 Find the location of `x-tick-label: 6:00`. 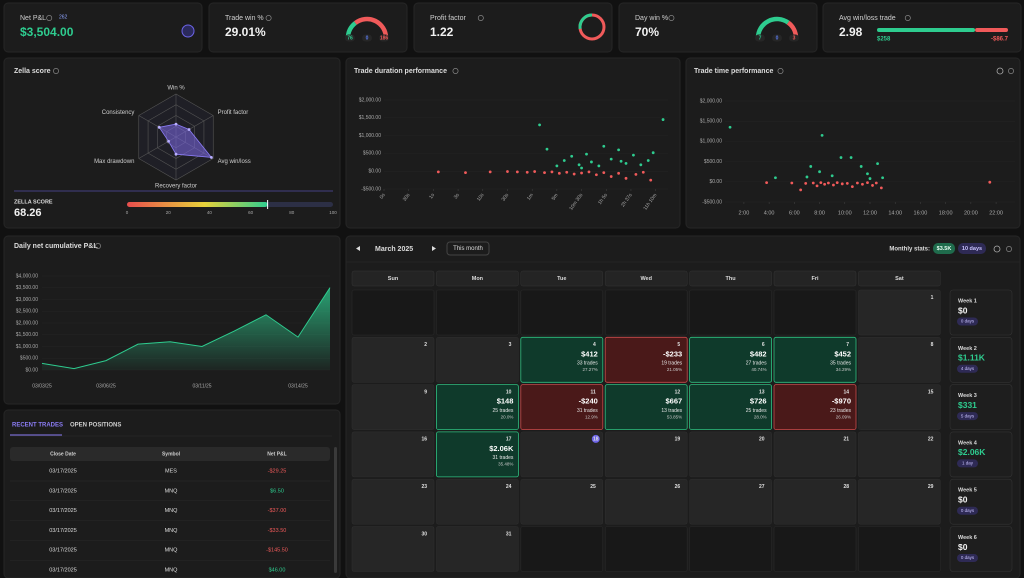

x-tick-label: 6:00 is located at coordinates (794, 213).